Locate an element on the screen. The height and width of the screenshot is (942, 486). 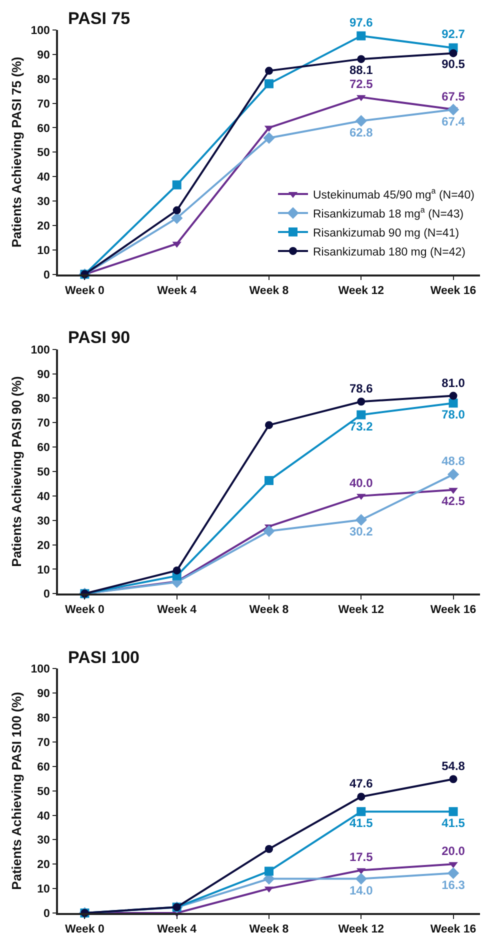
data-label: 90.5 is located at coordinates (454, 64).